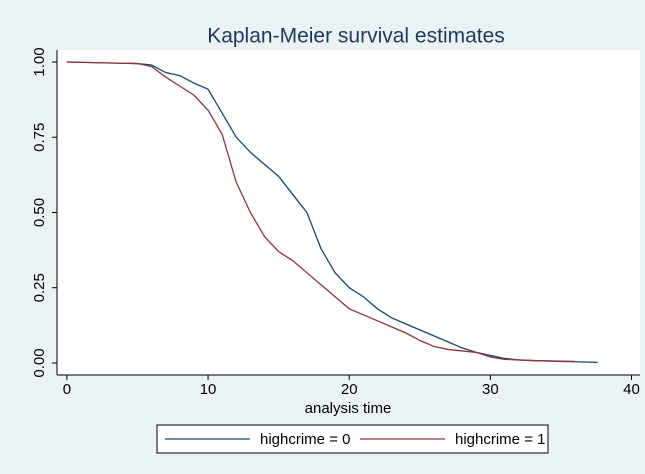  Describe the element at coordinates (39, 287) in the screenshot. I see `y-tick-label: 0.25` at that location.